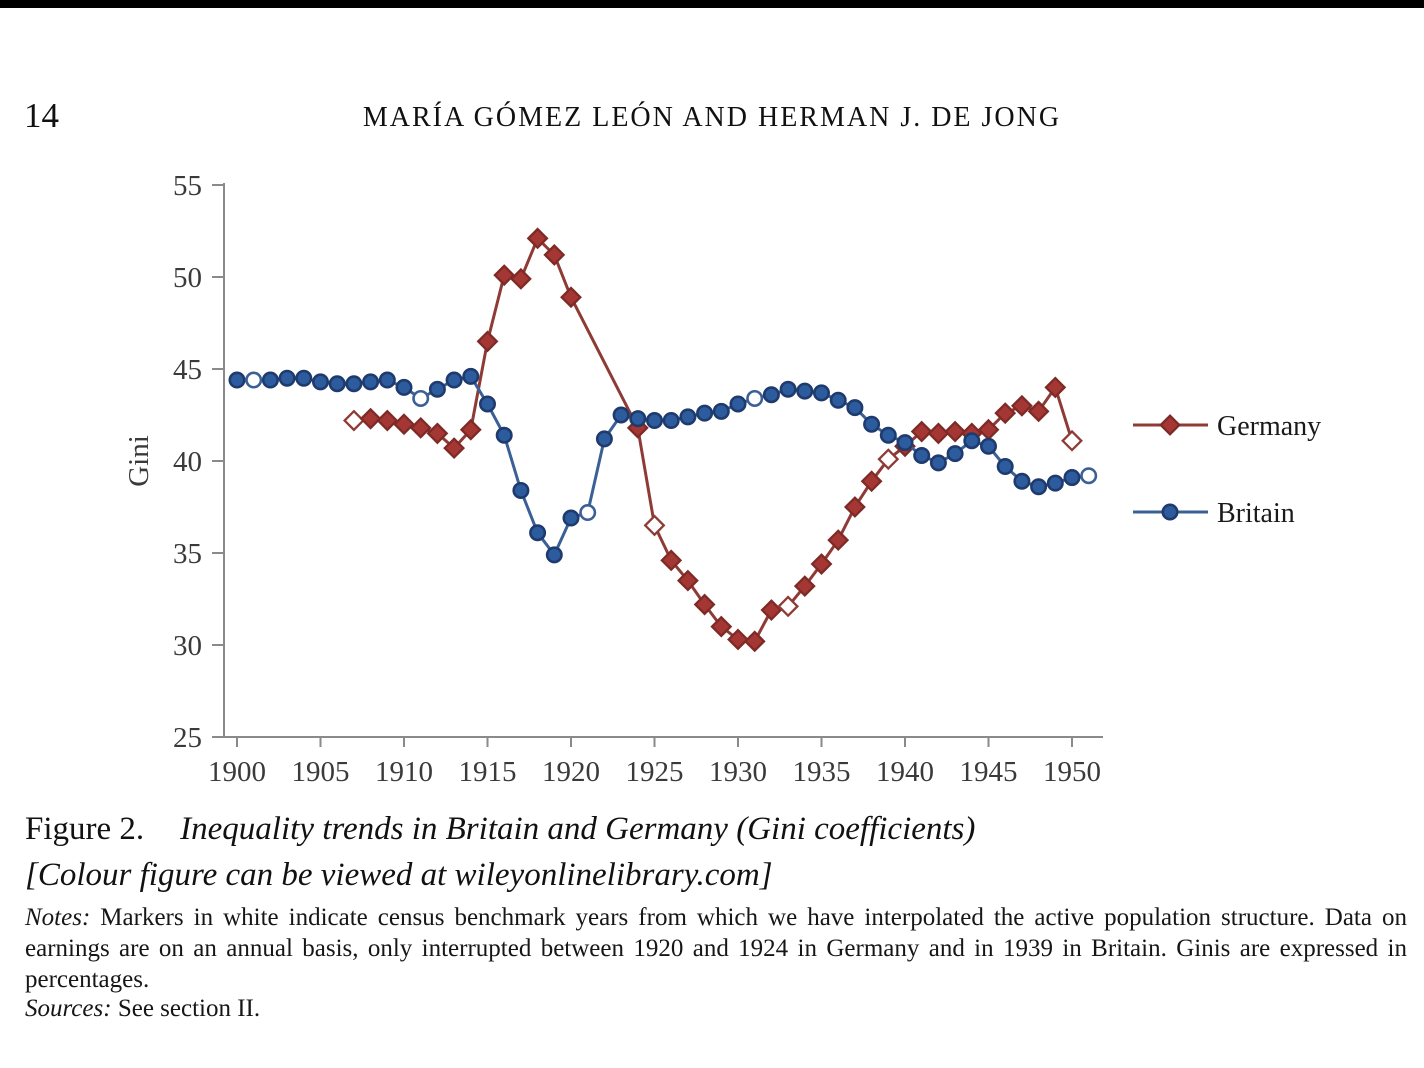  Describe the element at coordinates (187, 278) in the screenshot. I see `y-tick-label: 50` at that location.